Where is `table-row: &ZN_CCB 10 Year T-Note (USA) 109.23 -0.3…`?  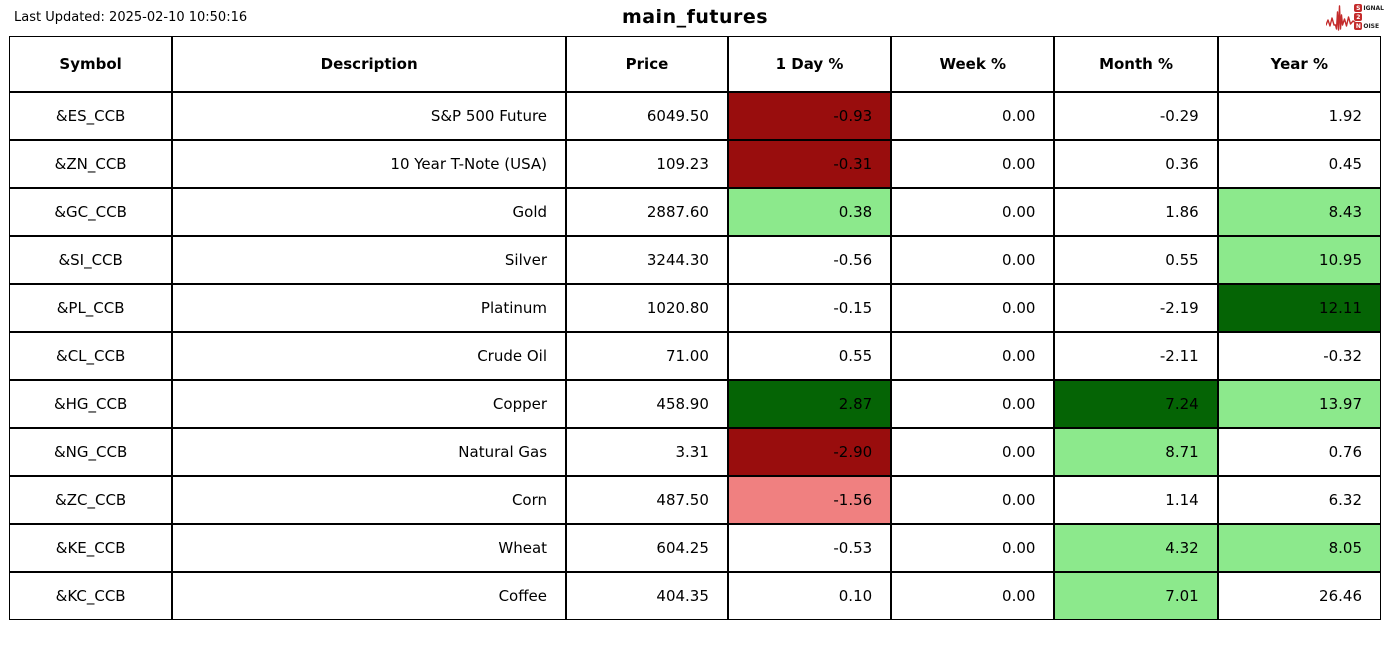 table-row: &ZN_CCB 10 Year T-Note (USA) 109.23 -0.3… is located at coordinates (695, 164).